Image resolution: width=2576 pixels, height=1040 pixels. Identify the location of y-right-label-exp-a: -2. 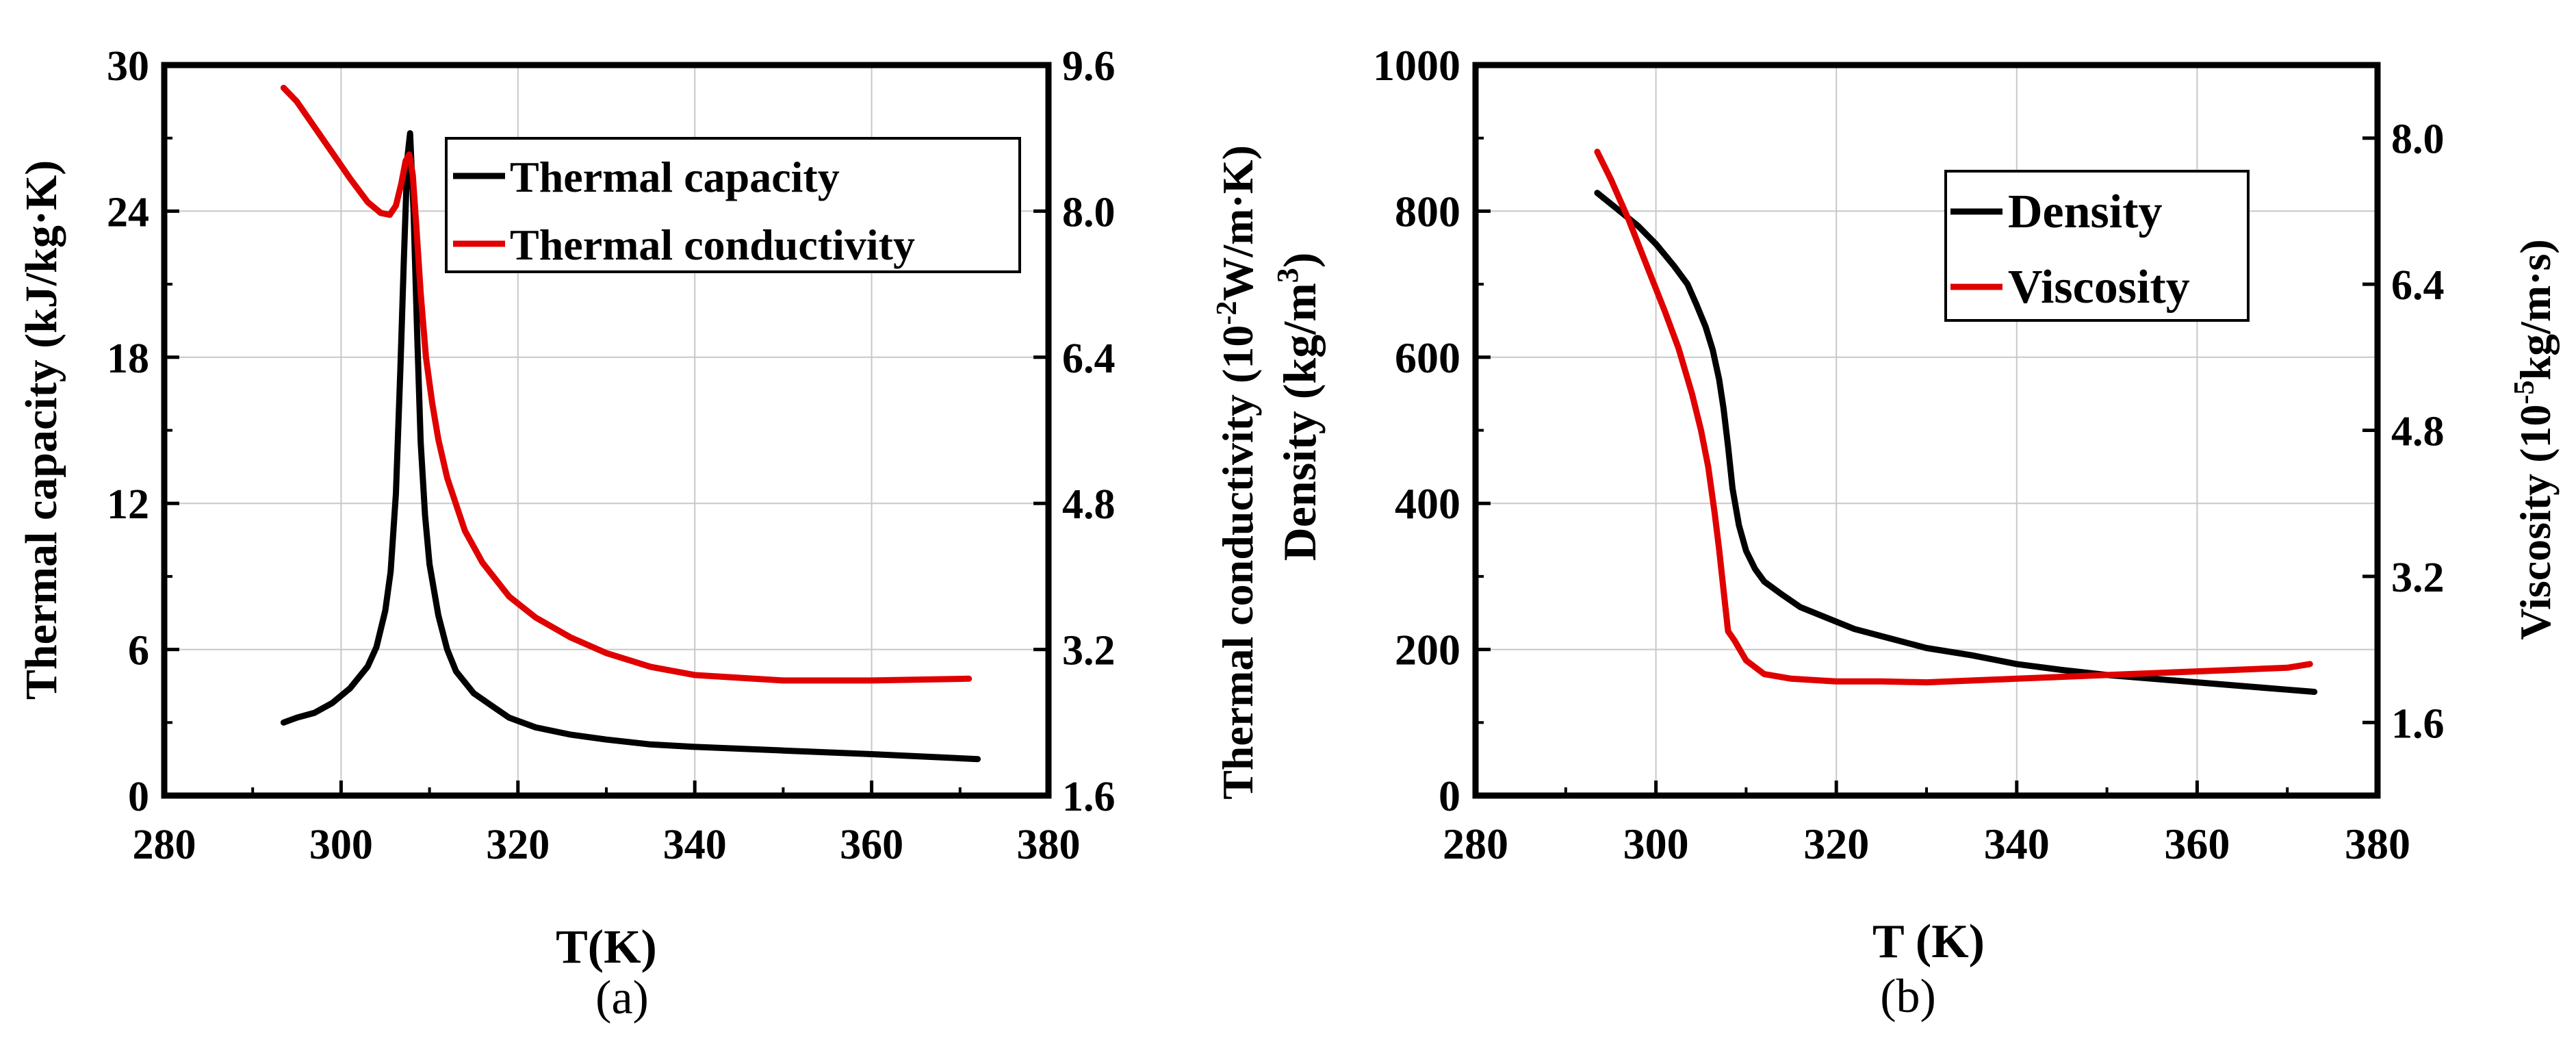
(1227, 313).